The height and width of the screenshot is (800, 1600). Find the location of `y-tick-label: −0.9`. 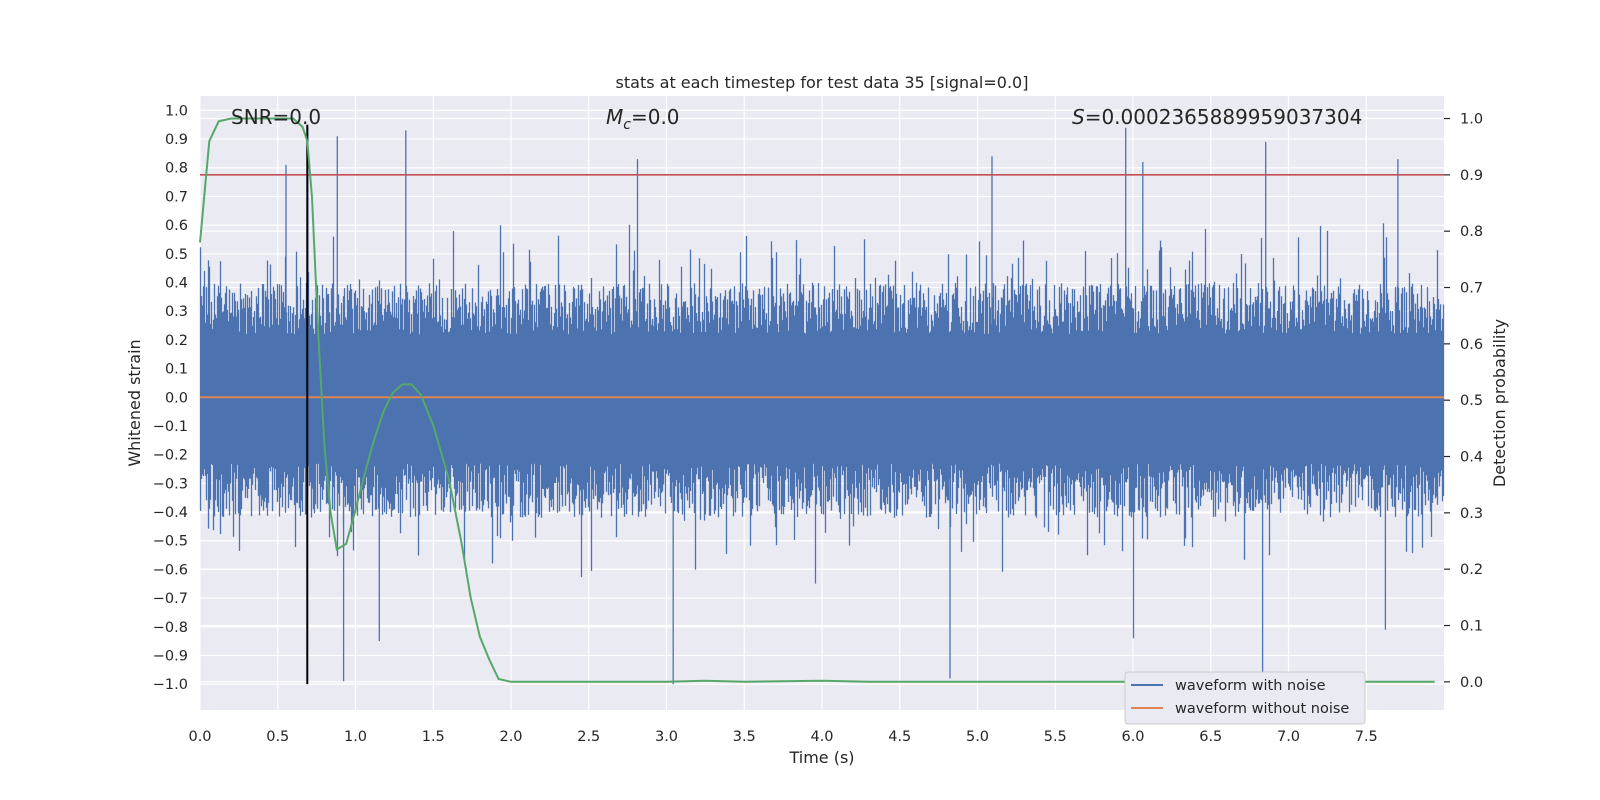

y-tick-label: −0.9 is located at coordinates (170, 656).